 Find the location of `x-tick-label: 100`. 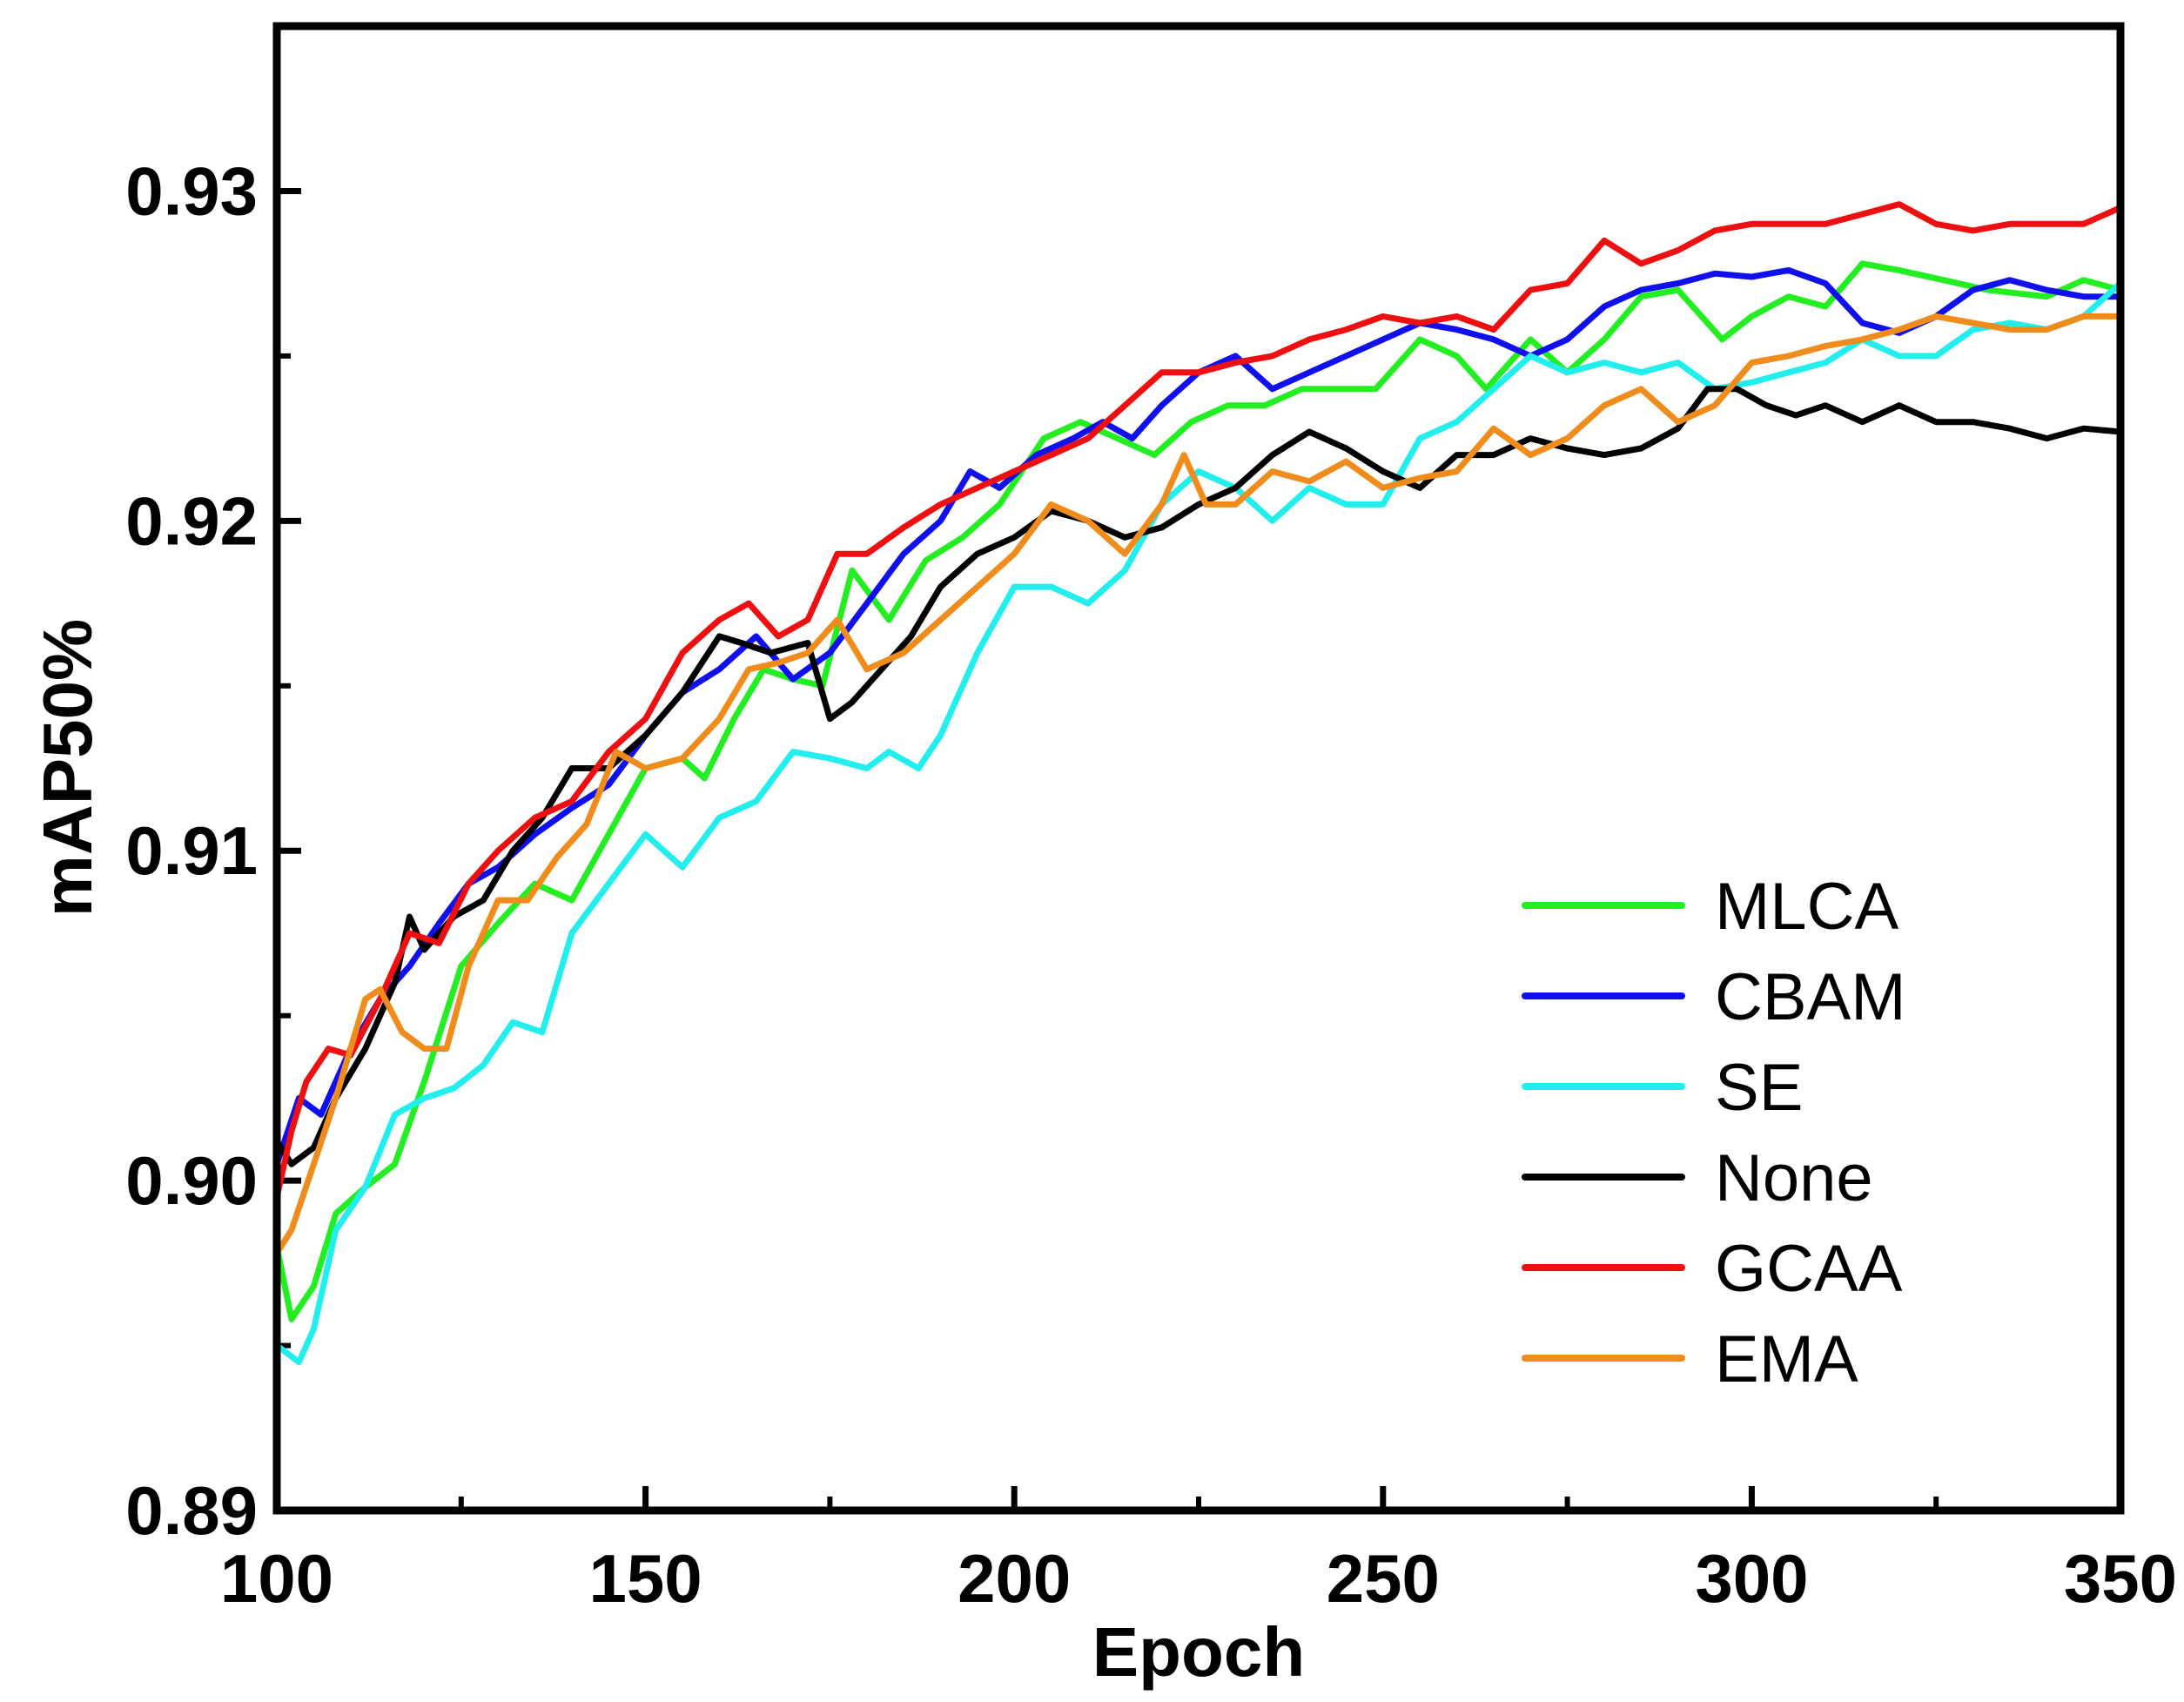

x-tick-label: 100 is located at coordinates (276, 1578).